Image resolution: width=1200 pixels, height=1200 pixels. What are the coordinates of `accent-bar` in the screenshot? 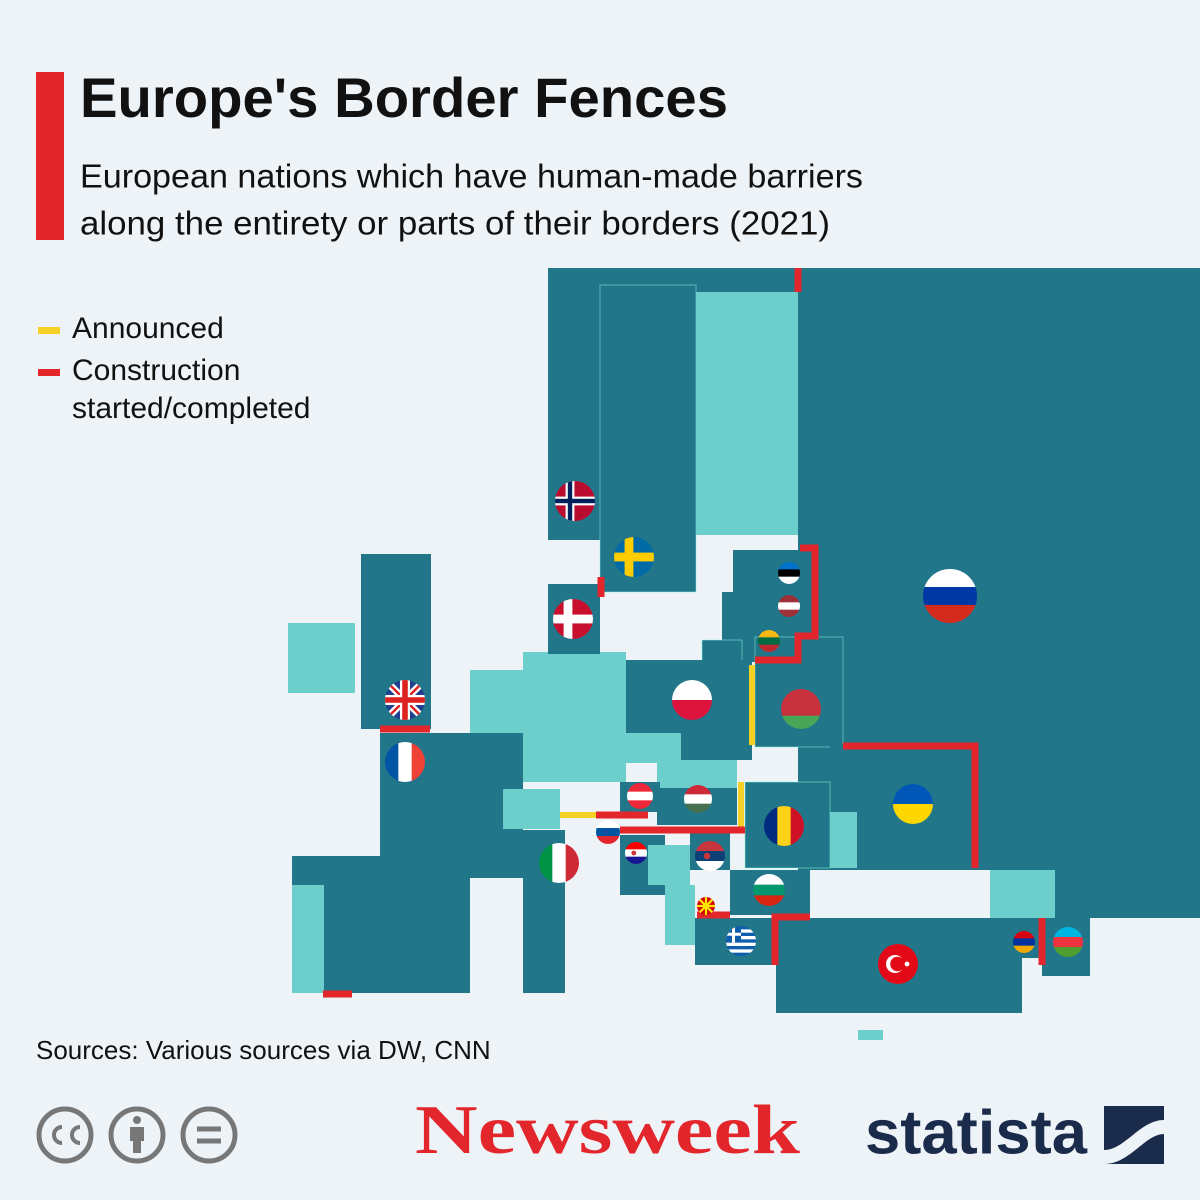 It's located at (50, 156).